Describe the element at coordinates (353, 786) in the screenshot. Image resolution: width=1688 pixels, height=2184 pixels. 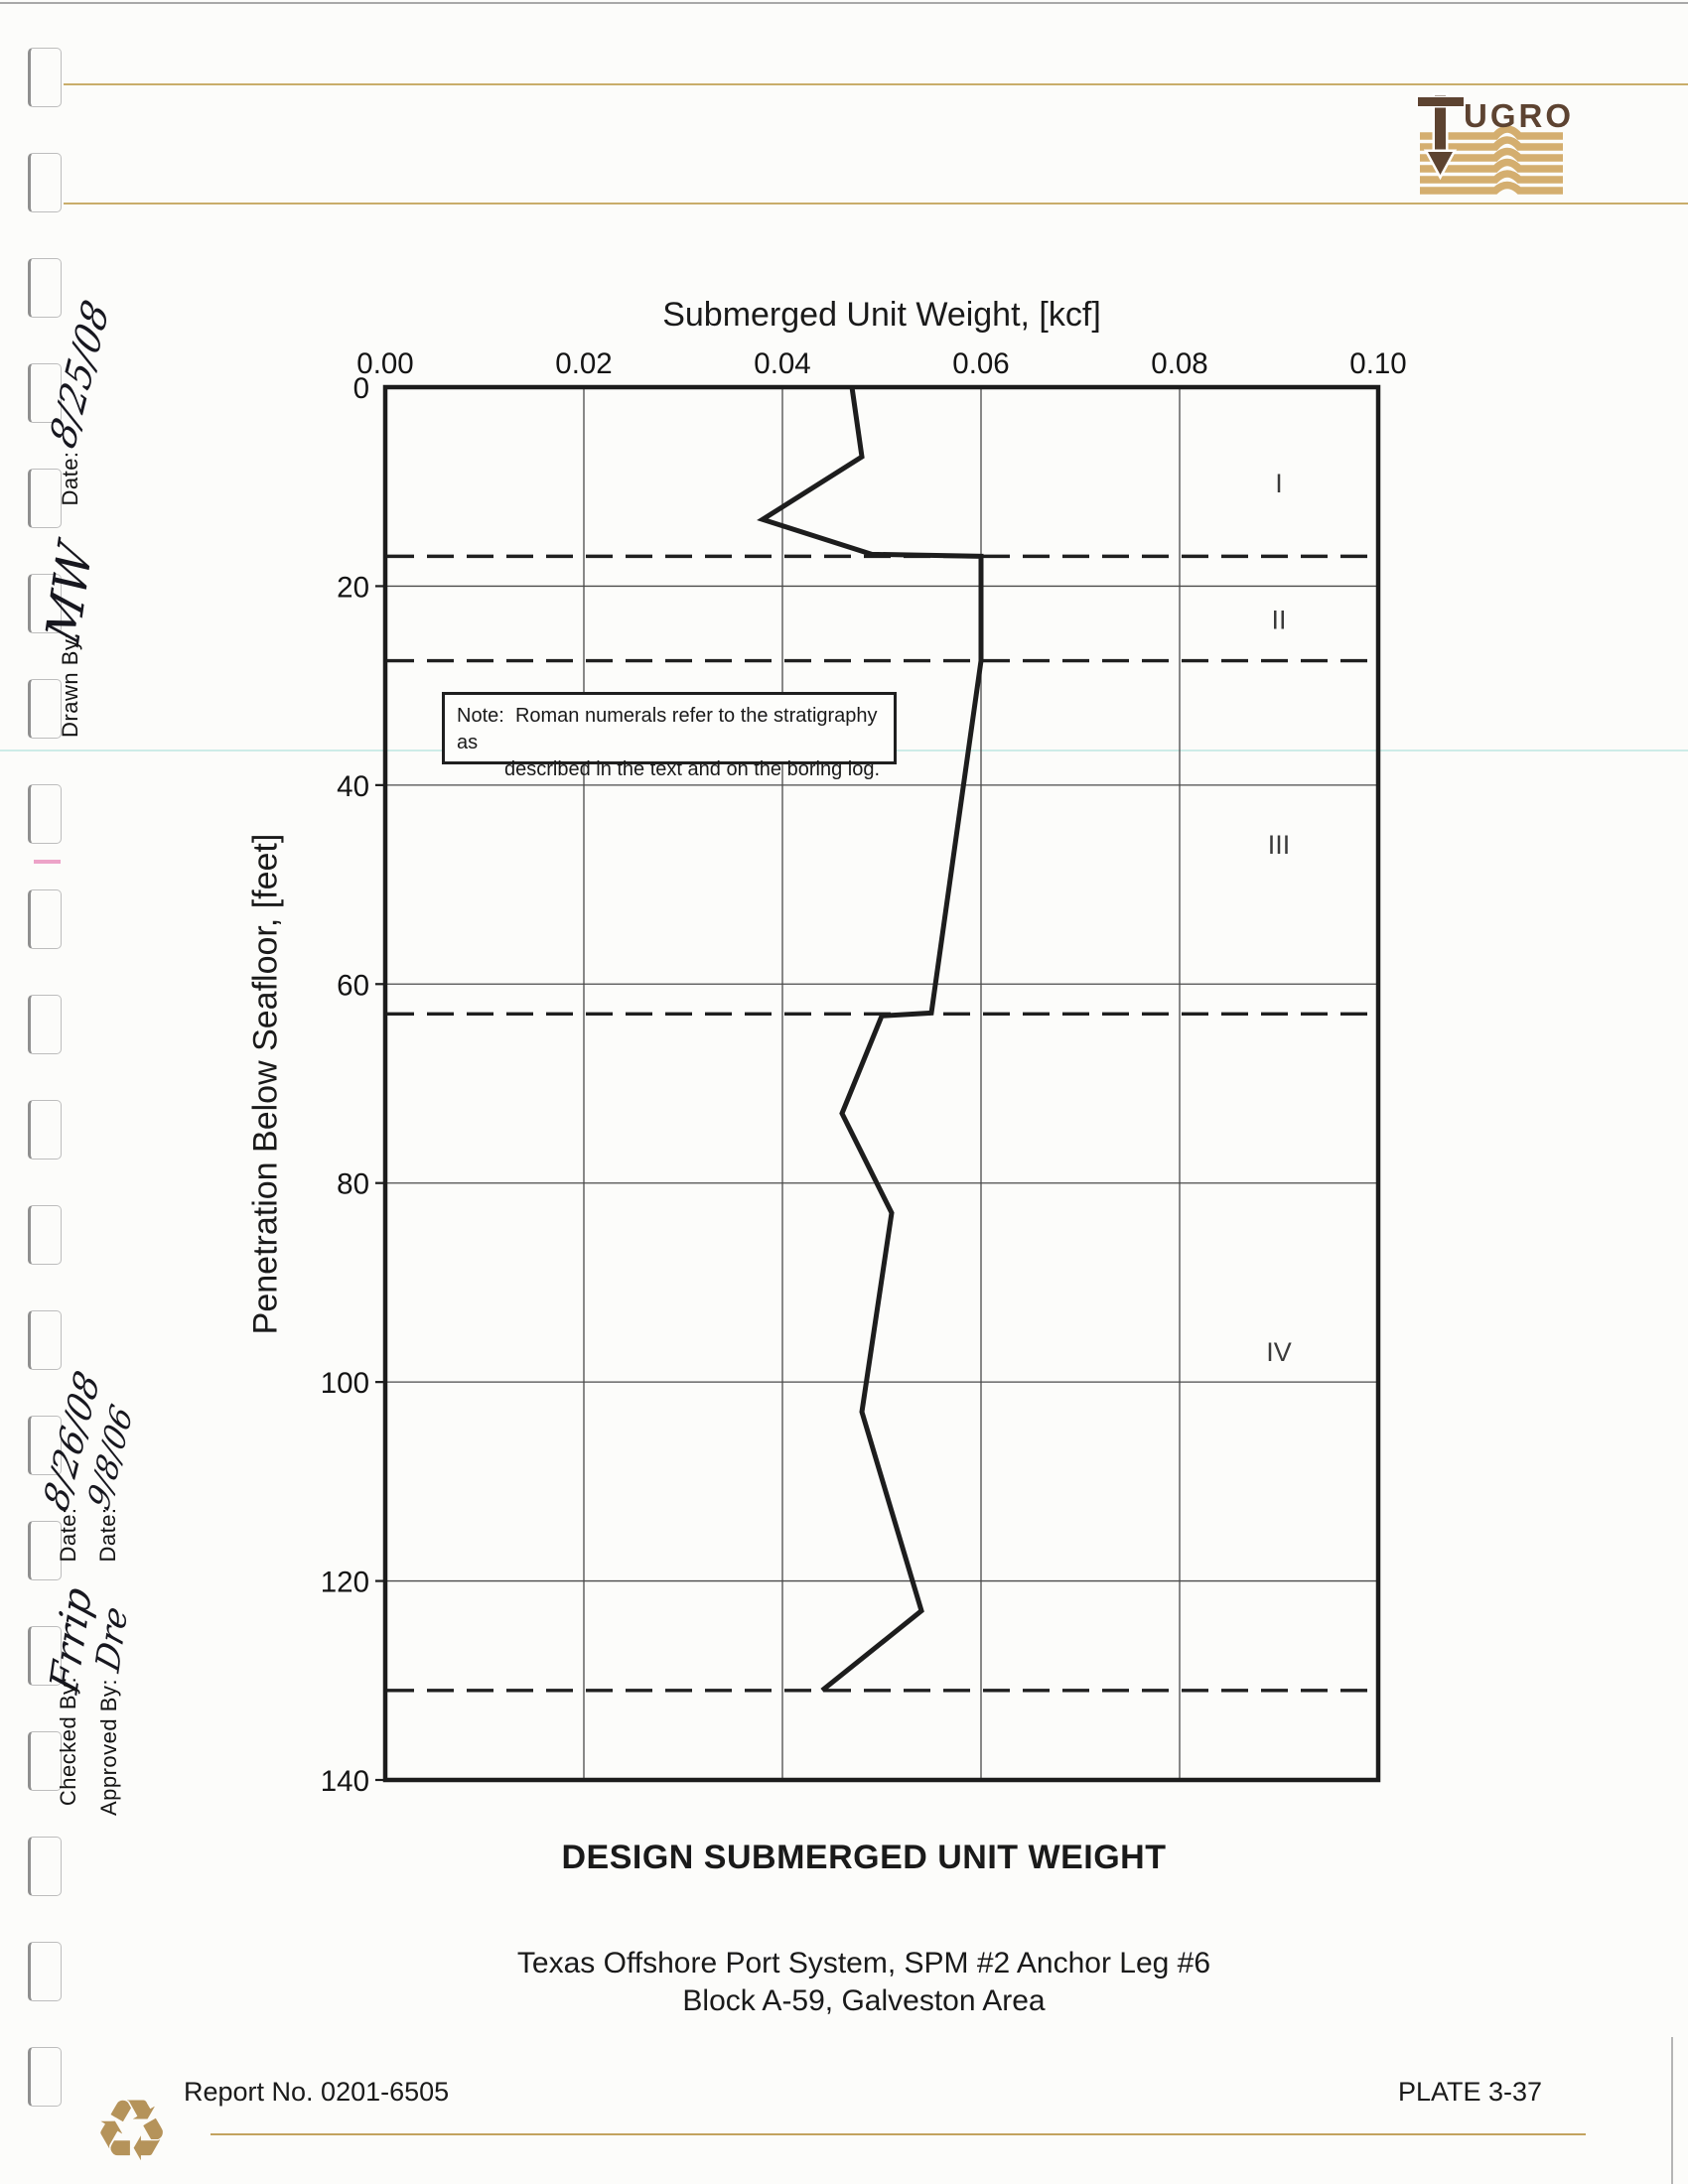
I see `y-tick-label: 40` at that location.